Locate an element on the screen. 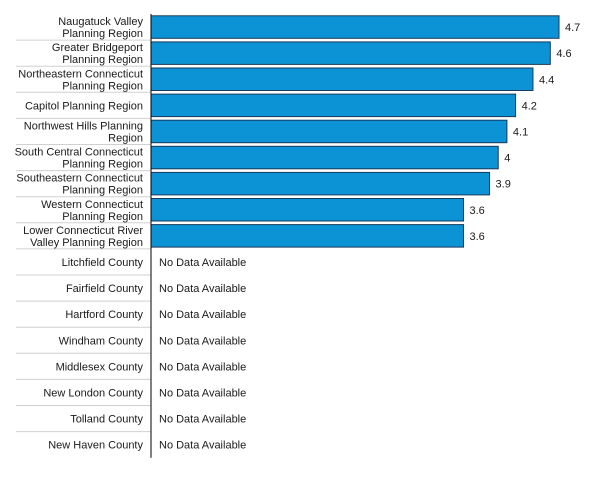 This screenshot has width=600, height=480. category-label-line: Litchfield County is located at coordinates (103, 263).